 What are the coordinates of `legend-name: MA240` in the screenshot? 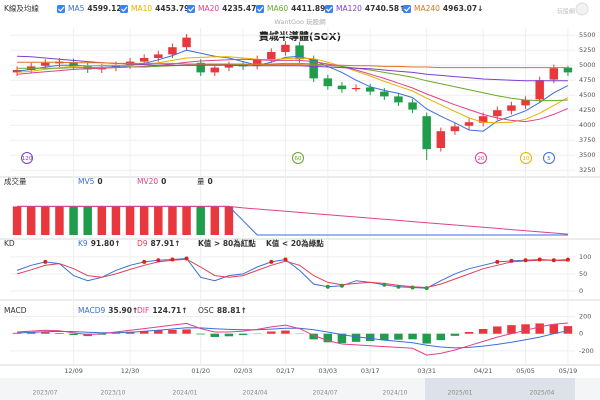 It's located at (427, 8).